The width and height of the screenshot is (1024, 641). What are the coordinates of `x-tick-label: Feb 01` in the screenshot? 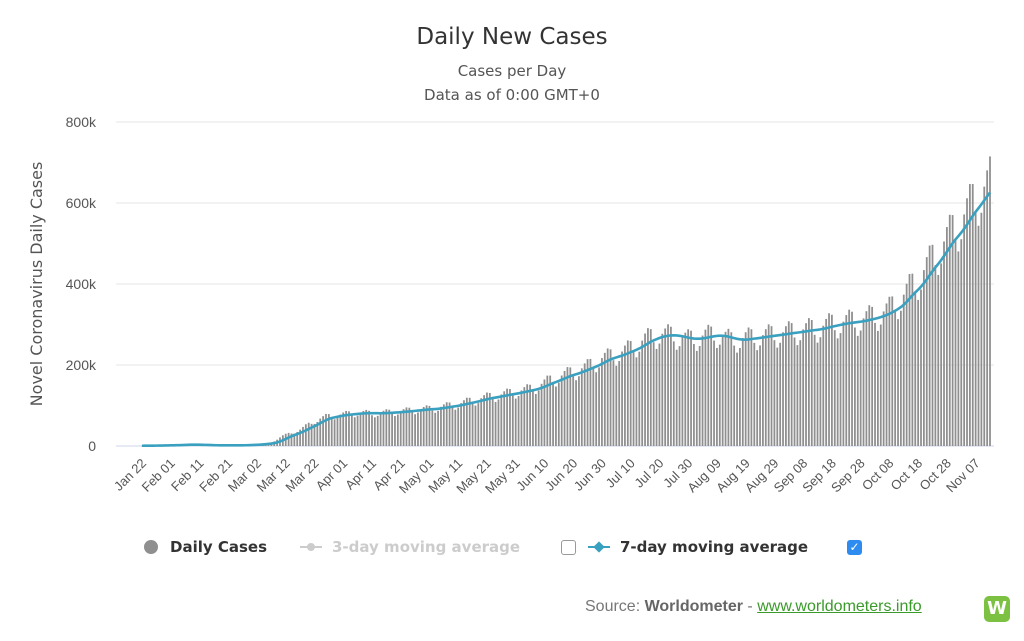 It's located at (158, 475).